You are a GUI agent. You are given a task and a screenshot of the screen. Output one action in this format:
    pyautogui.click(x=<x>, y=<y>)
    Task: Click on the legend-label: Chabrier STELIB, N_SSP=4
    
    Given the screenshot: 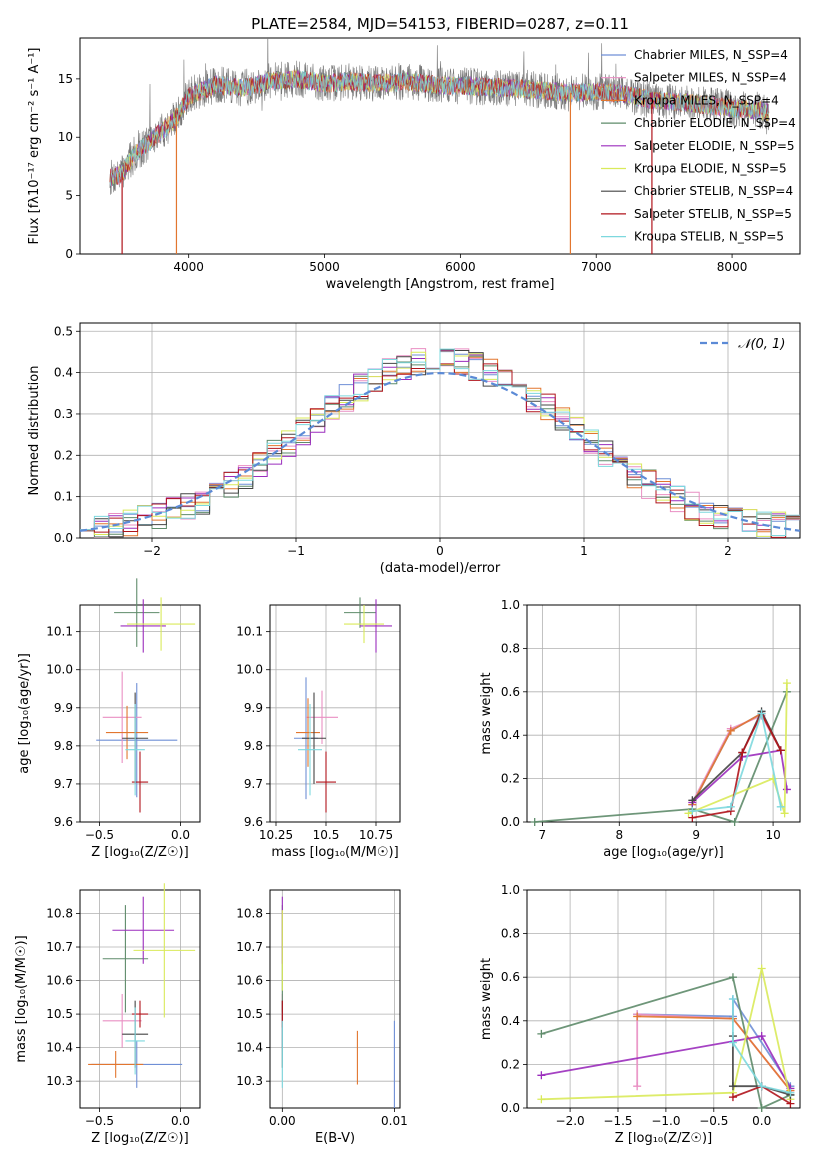 What is the action you would take?
    pyautogui.click(x=713, y=191)
    